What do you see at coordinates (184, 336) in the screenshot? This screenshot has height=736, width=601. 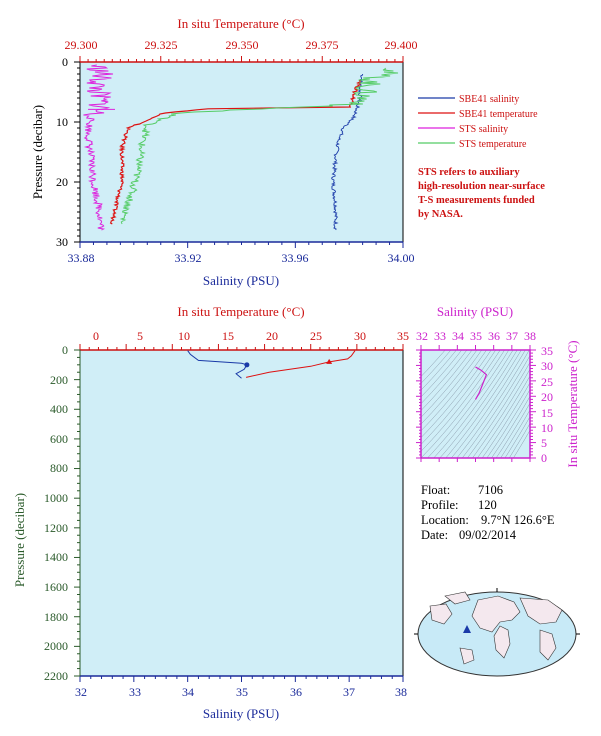 I see `bottom-temp-tick: 10` at bounding box center [184, 336].